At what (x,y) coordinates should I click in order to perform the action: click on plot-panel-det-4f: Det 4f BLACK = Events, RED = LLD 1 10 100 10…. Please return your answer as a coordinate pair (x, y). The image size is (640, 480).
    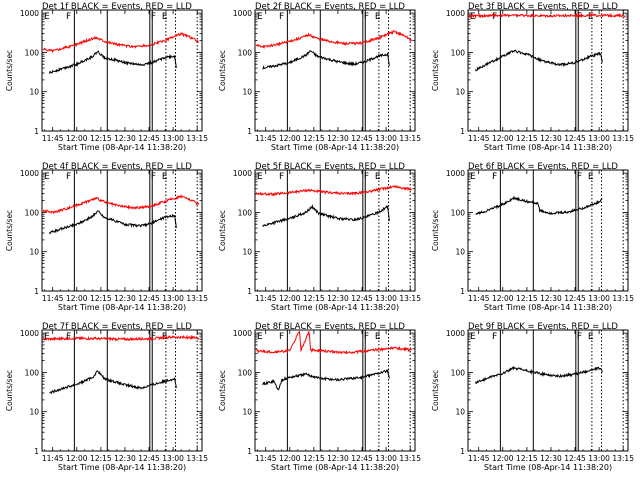
    Looking at the image, I should click on (106, 237).